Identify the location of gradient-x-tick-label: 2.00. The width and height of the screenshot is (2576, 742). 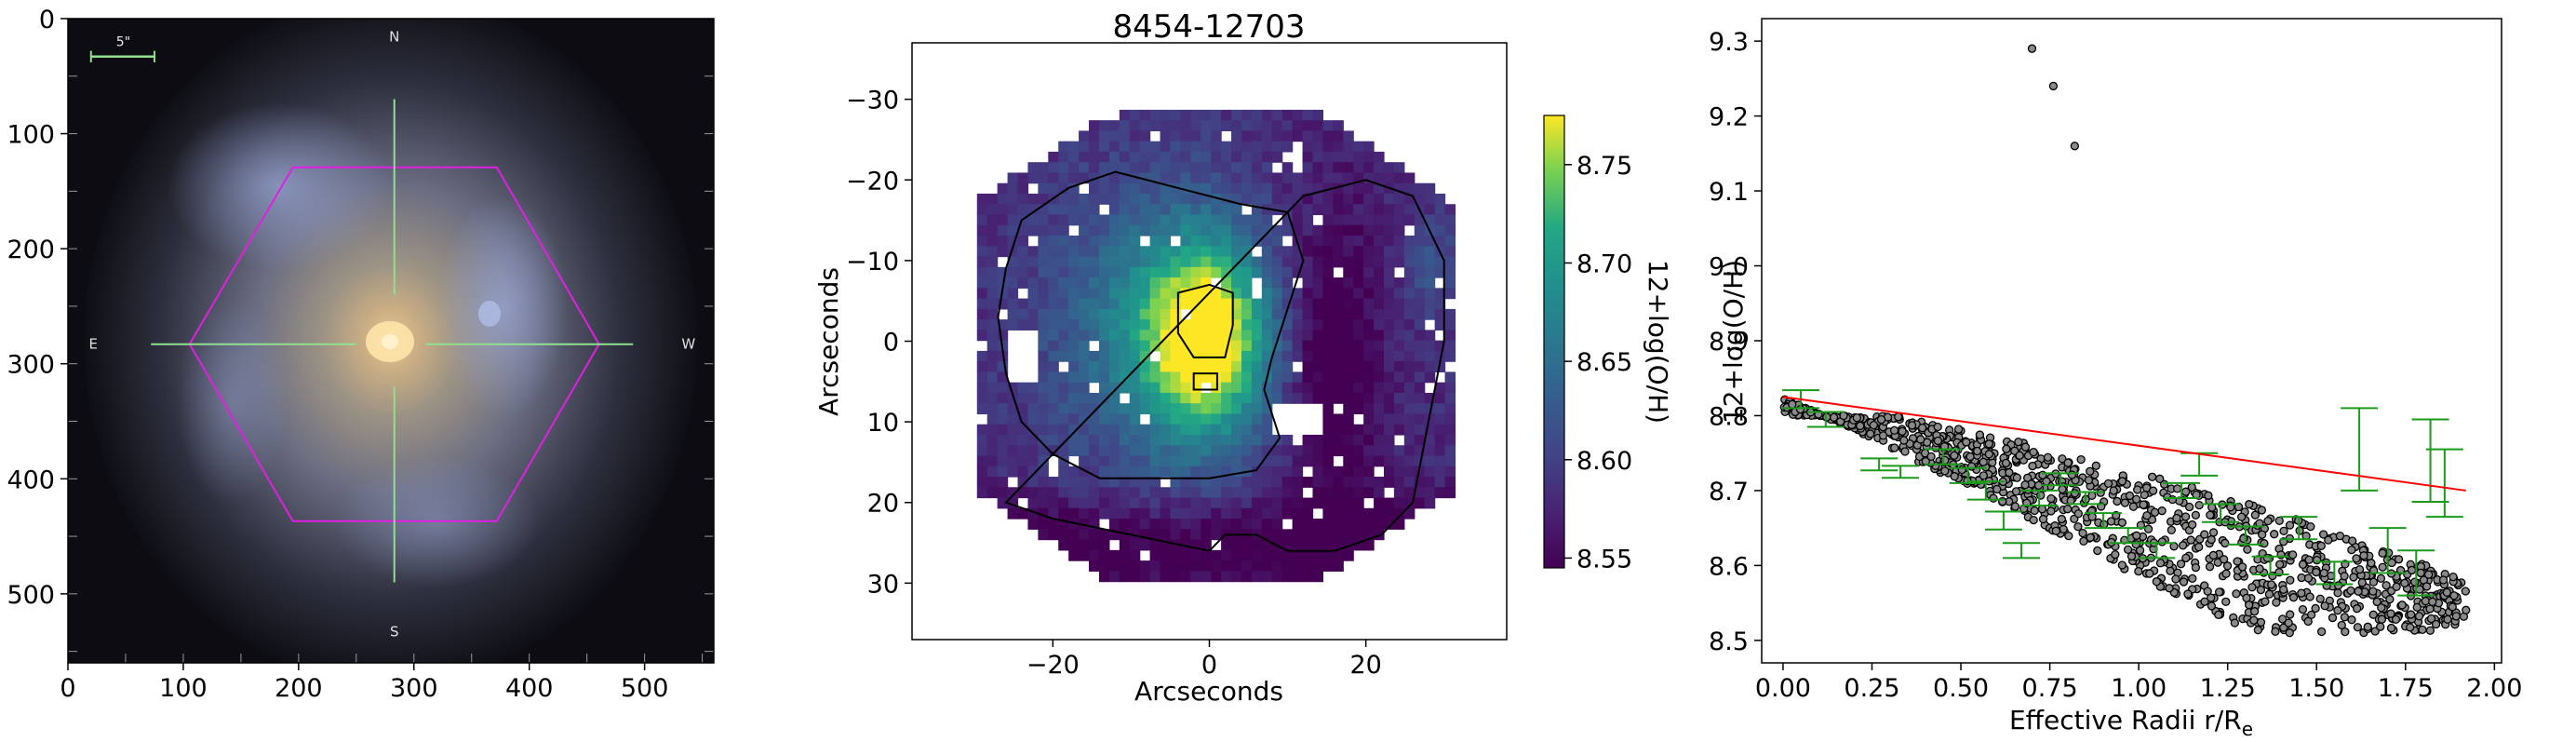
(2494, 688).